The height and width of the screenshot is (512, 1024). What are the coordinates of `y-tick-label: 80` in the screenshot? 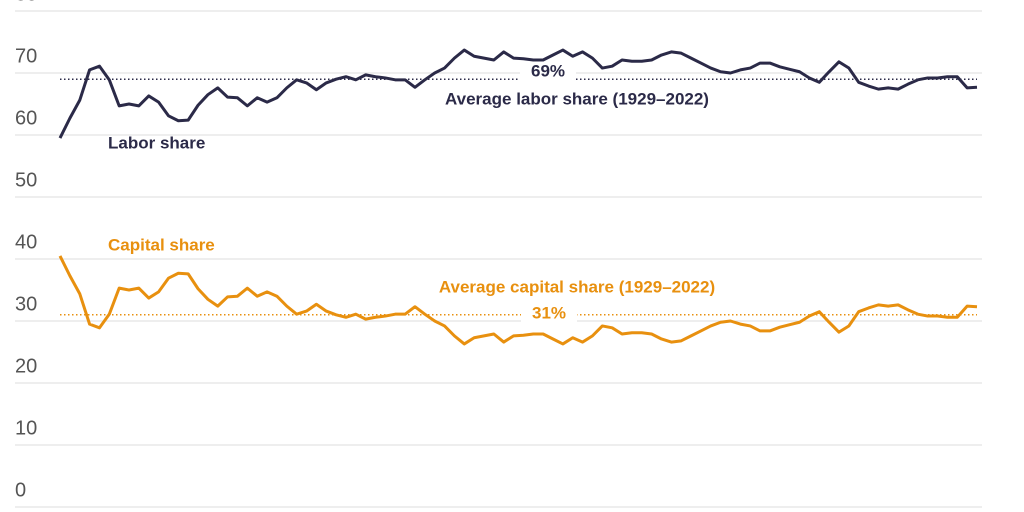 It's located at (26, 2).